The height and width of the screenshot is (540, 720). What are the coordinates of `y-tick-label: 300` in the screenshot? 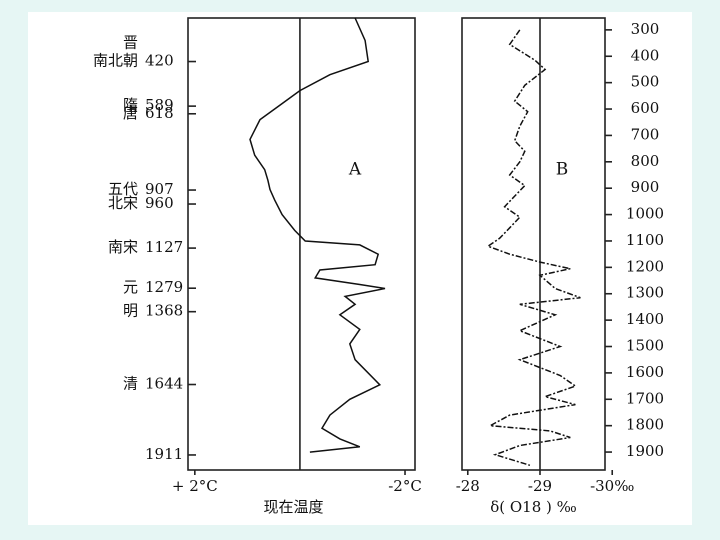 It's located at (645, 29).